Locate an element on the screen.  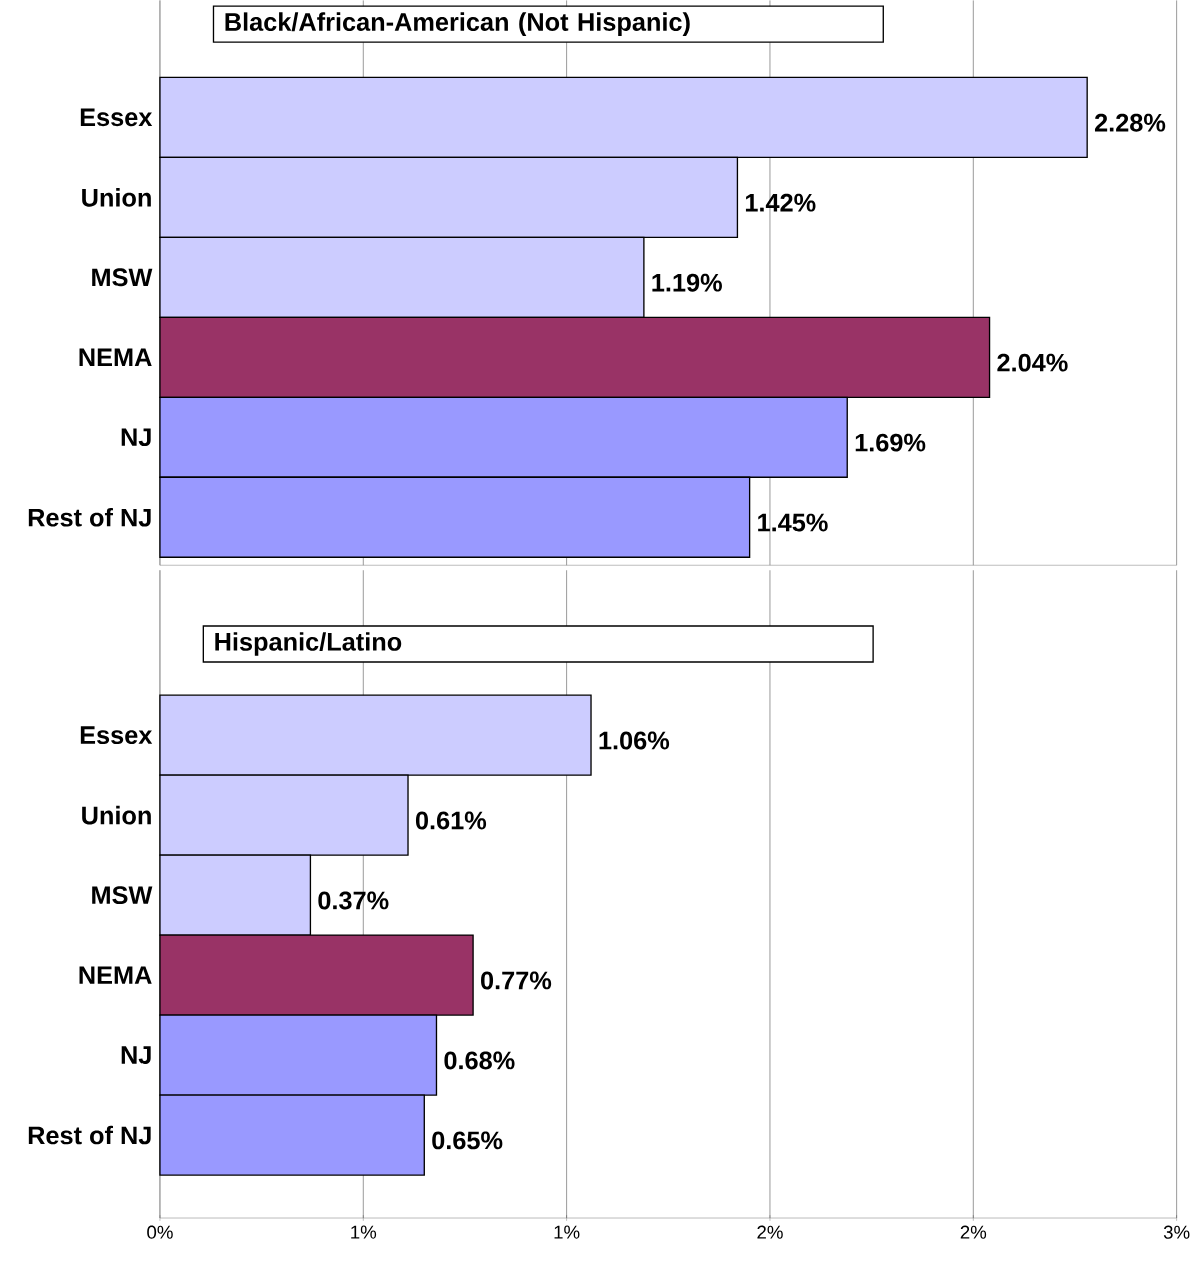
data-label: 1.69% is located at coordinates (890, 442).